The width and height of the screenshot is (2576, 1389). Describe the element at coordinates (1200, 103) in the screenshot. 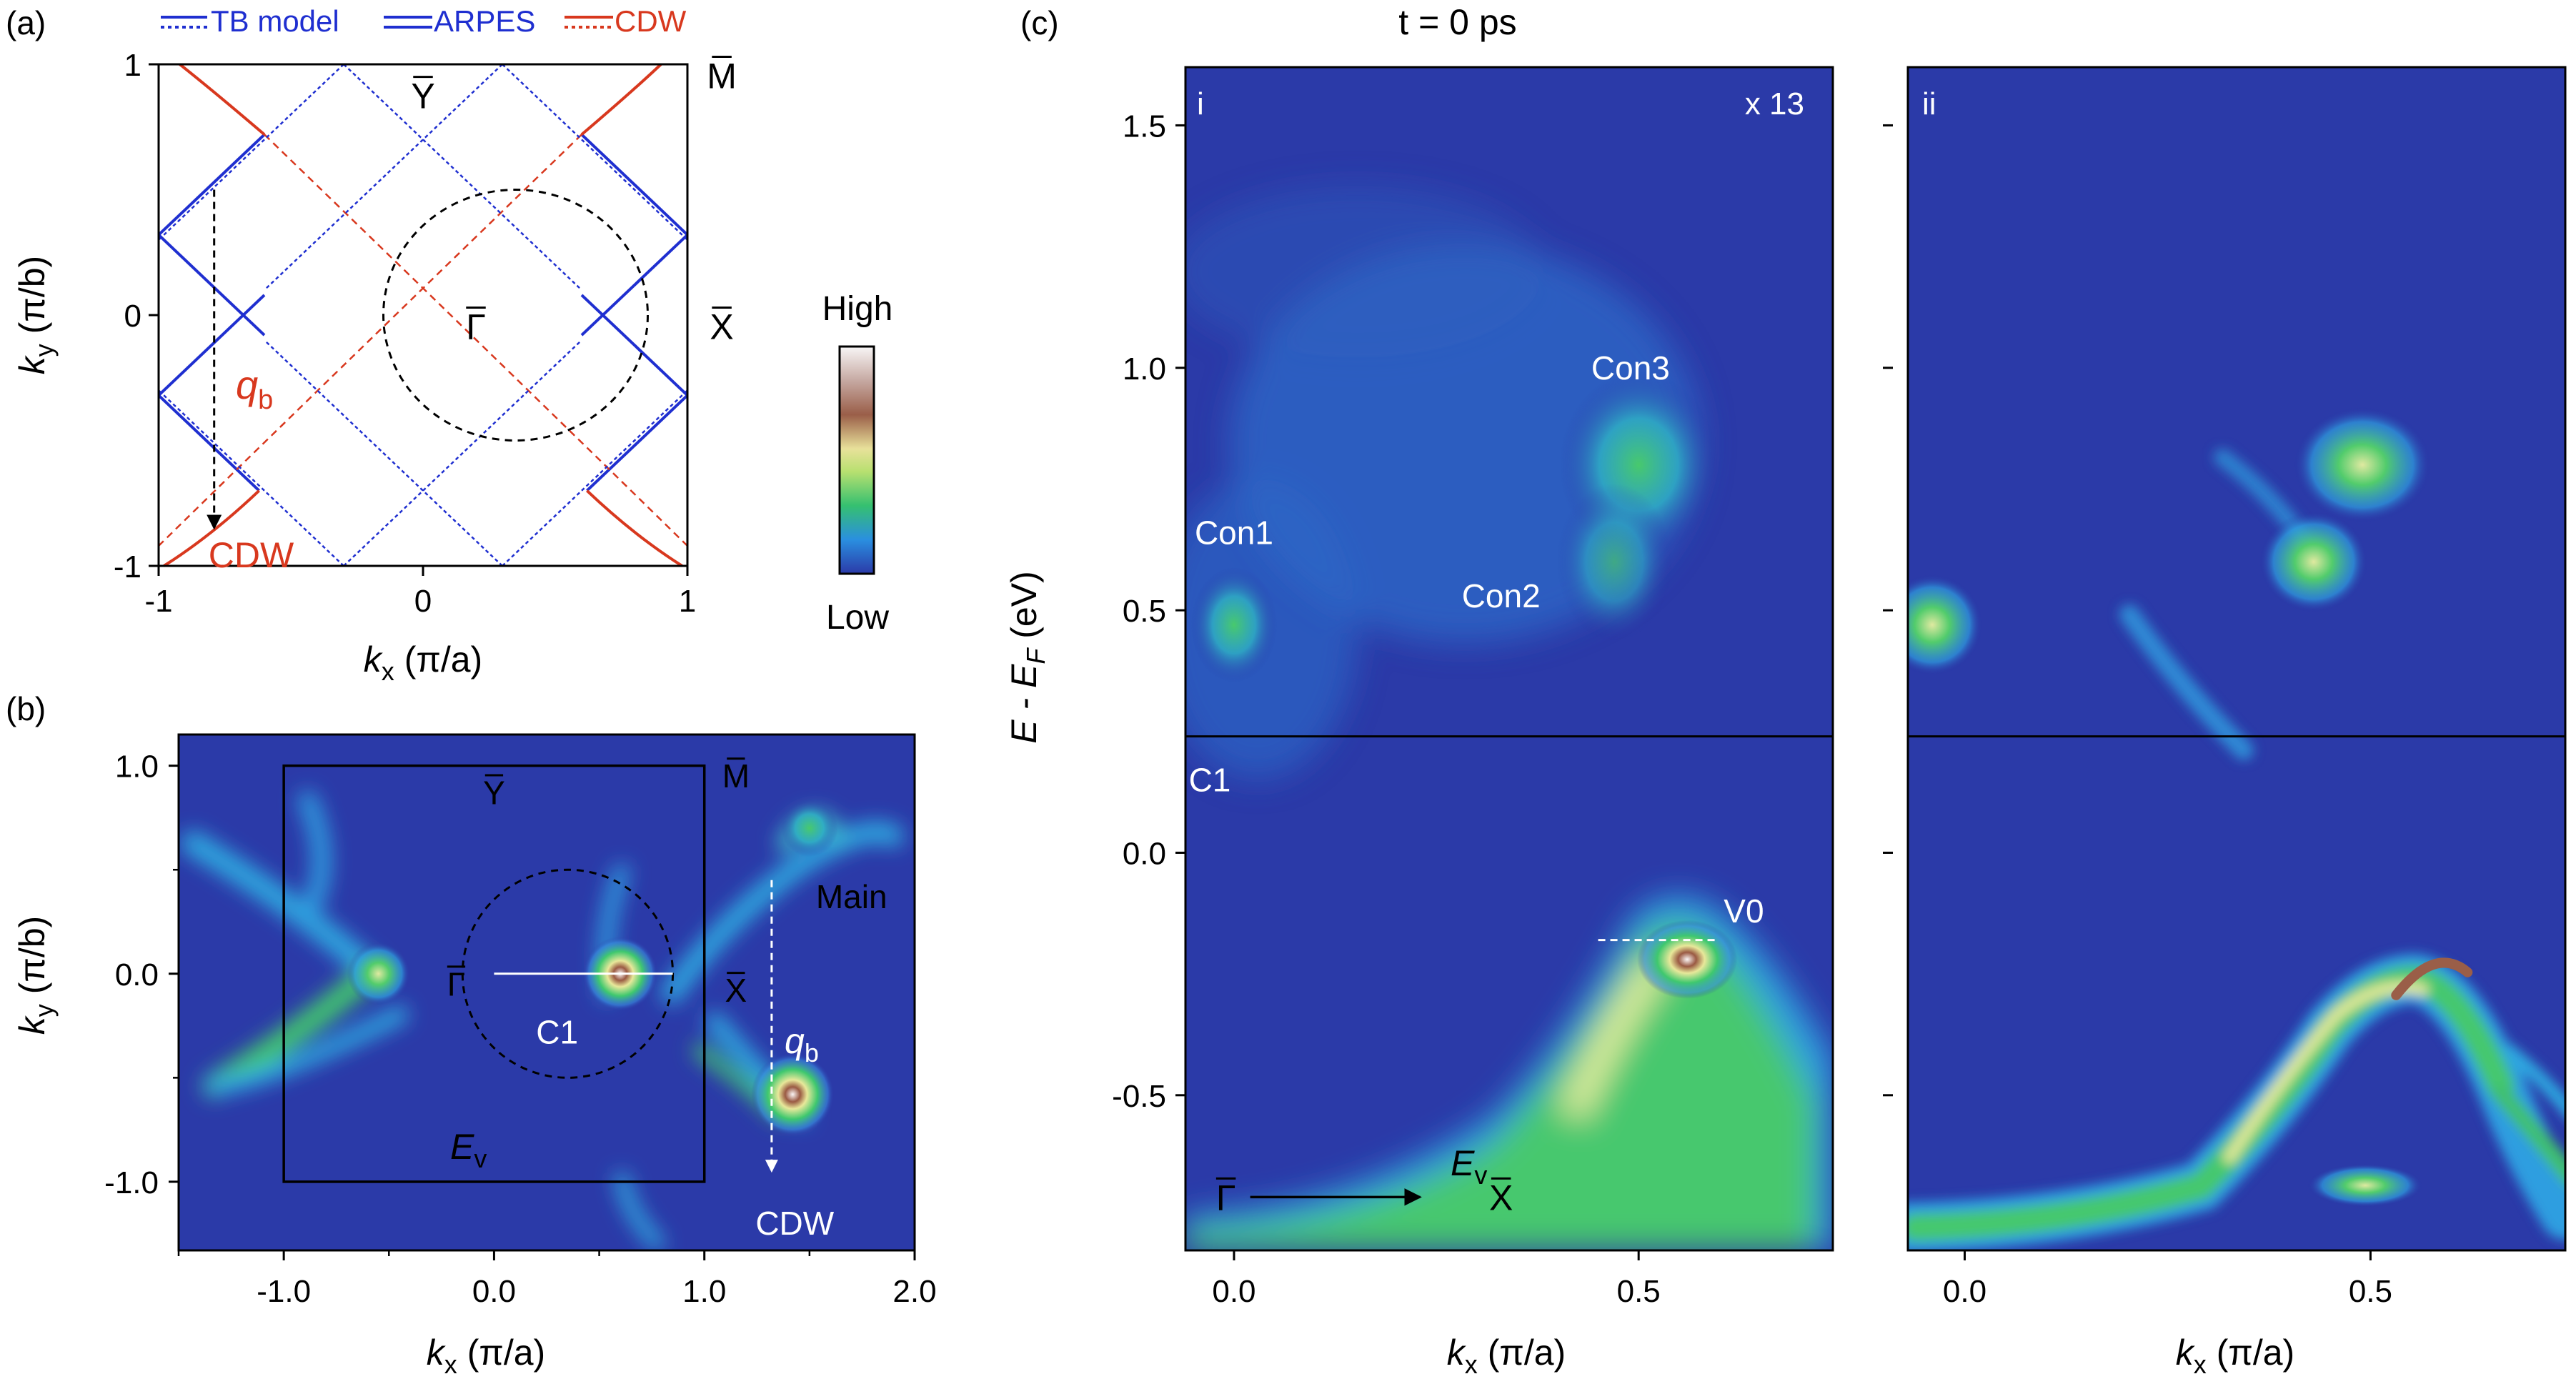

I see `panel-c-i-id: i` at that location.